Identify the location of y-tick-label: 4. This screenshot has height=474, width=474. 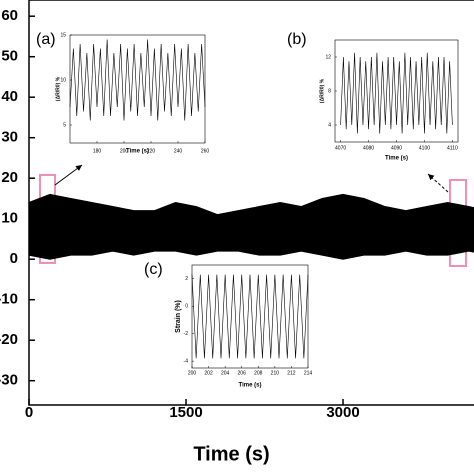
(329, 125).